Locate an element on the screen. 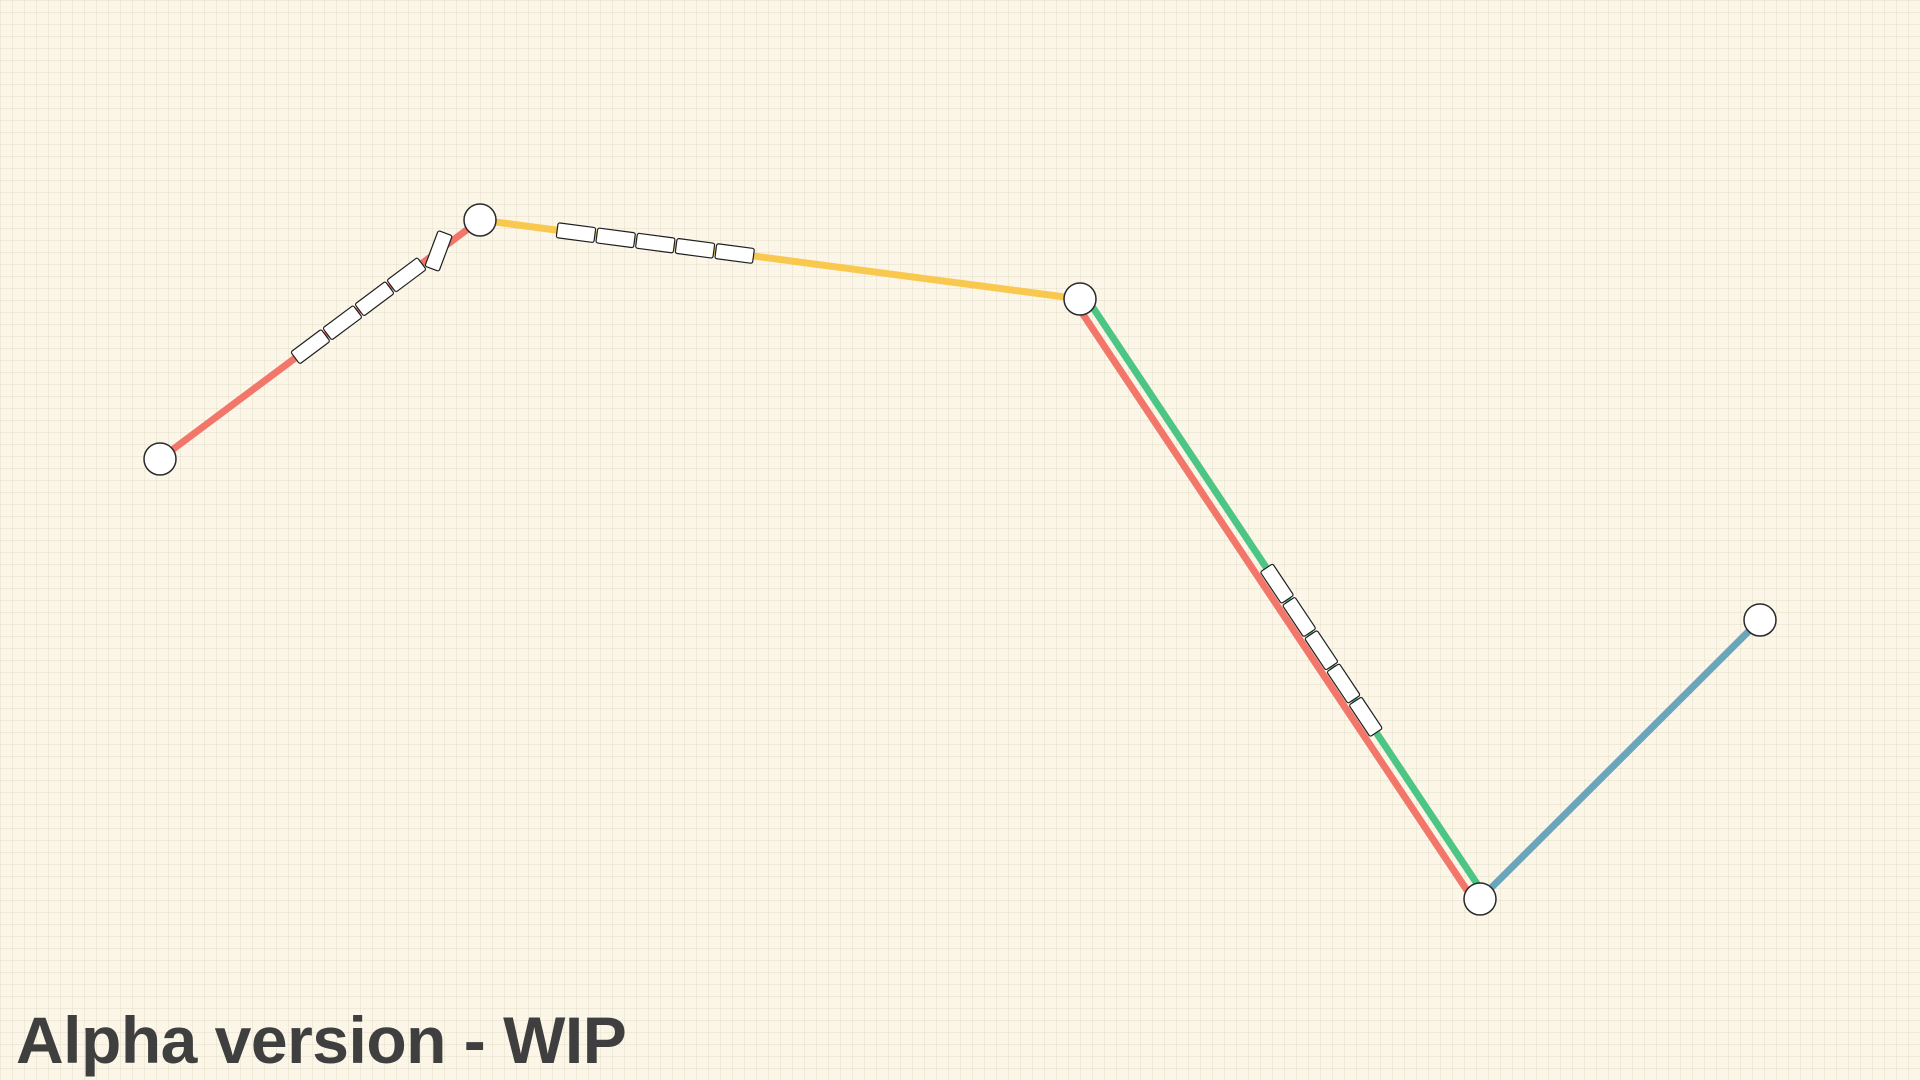 This screenshot has height=1080, width=1920. train-red-line is located at coordinates (371, 297).